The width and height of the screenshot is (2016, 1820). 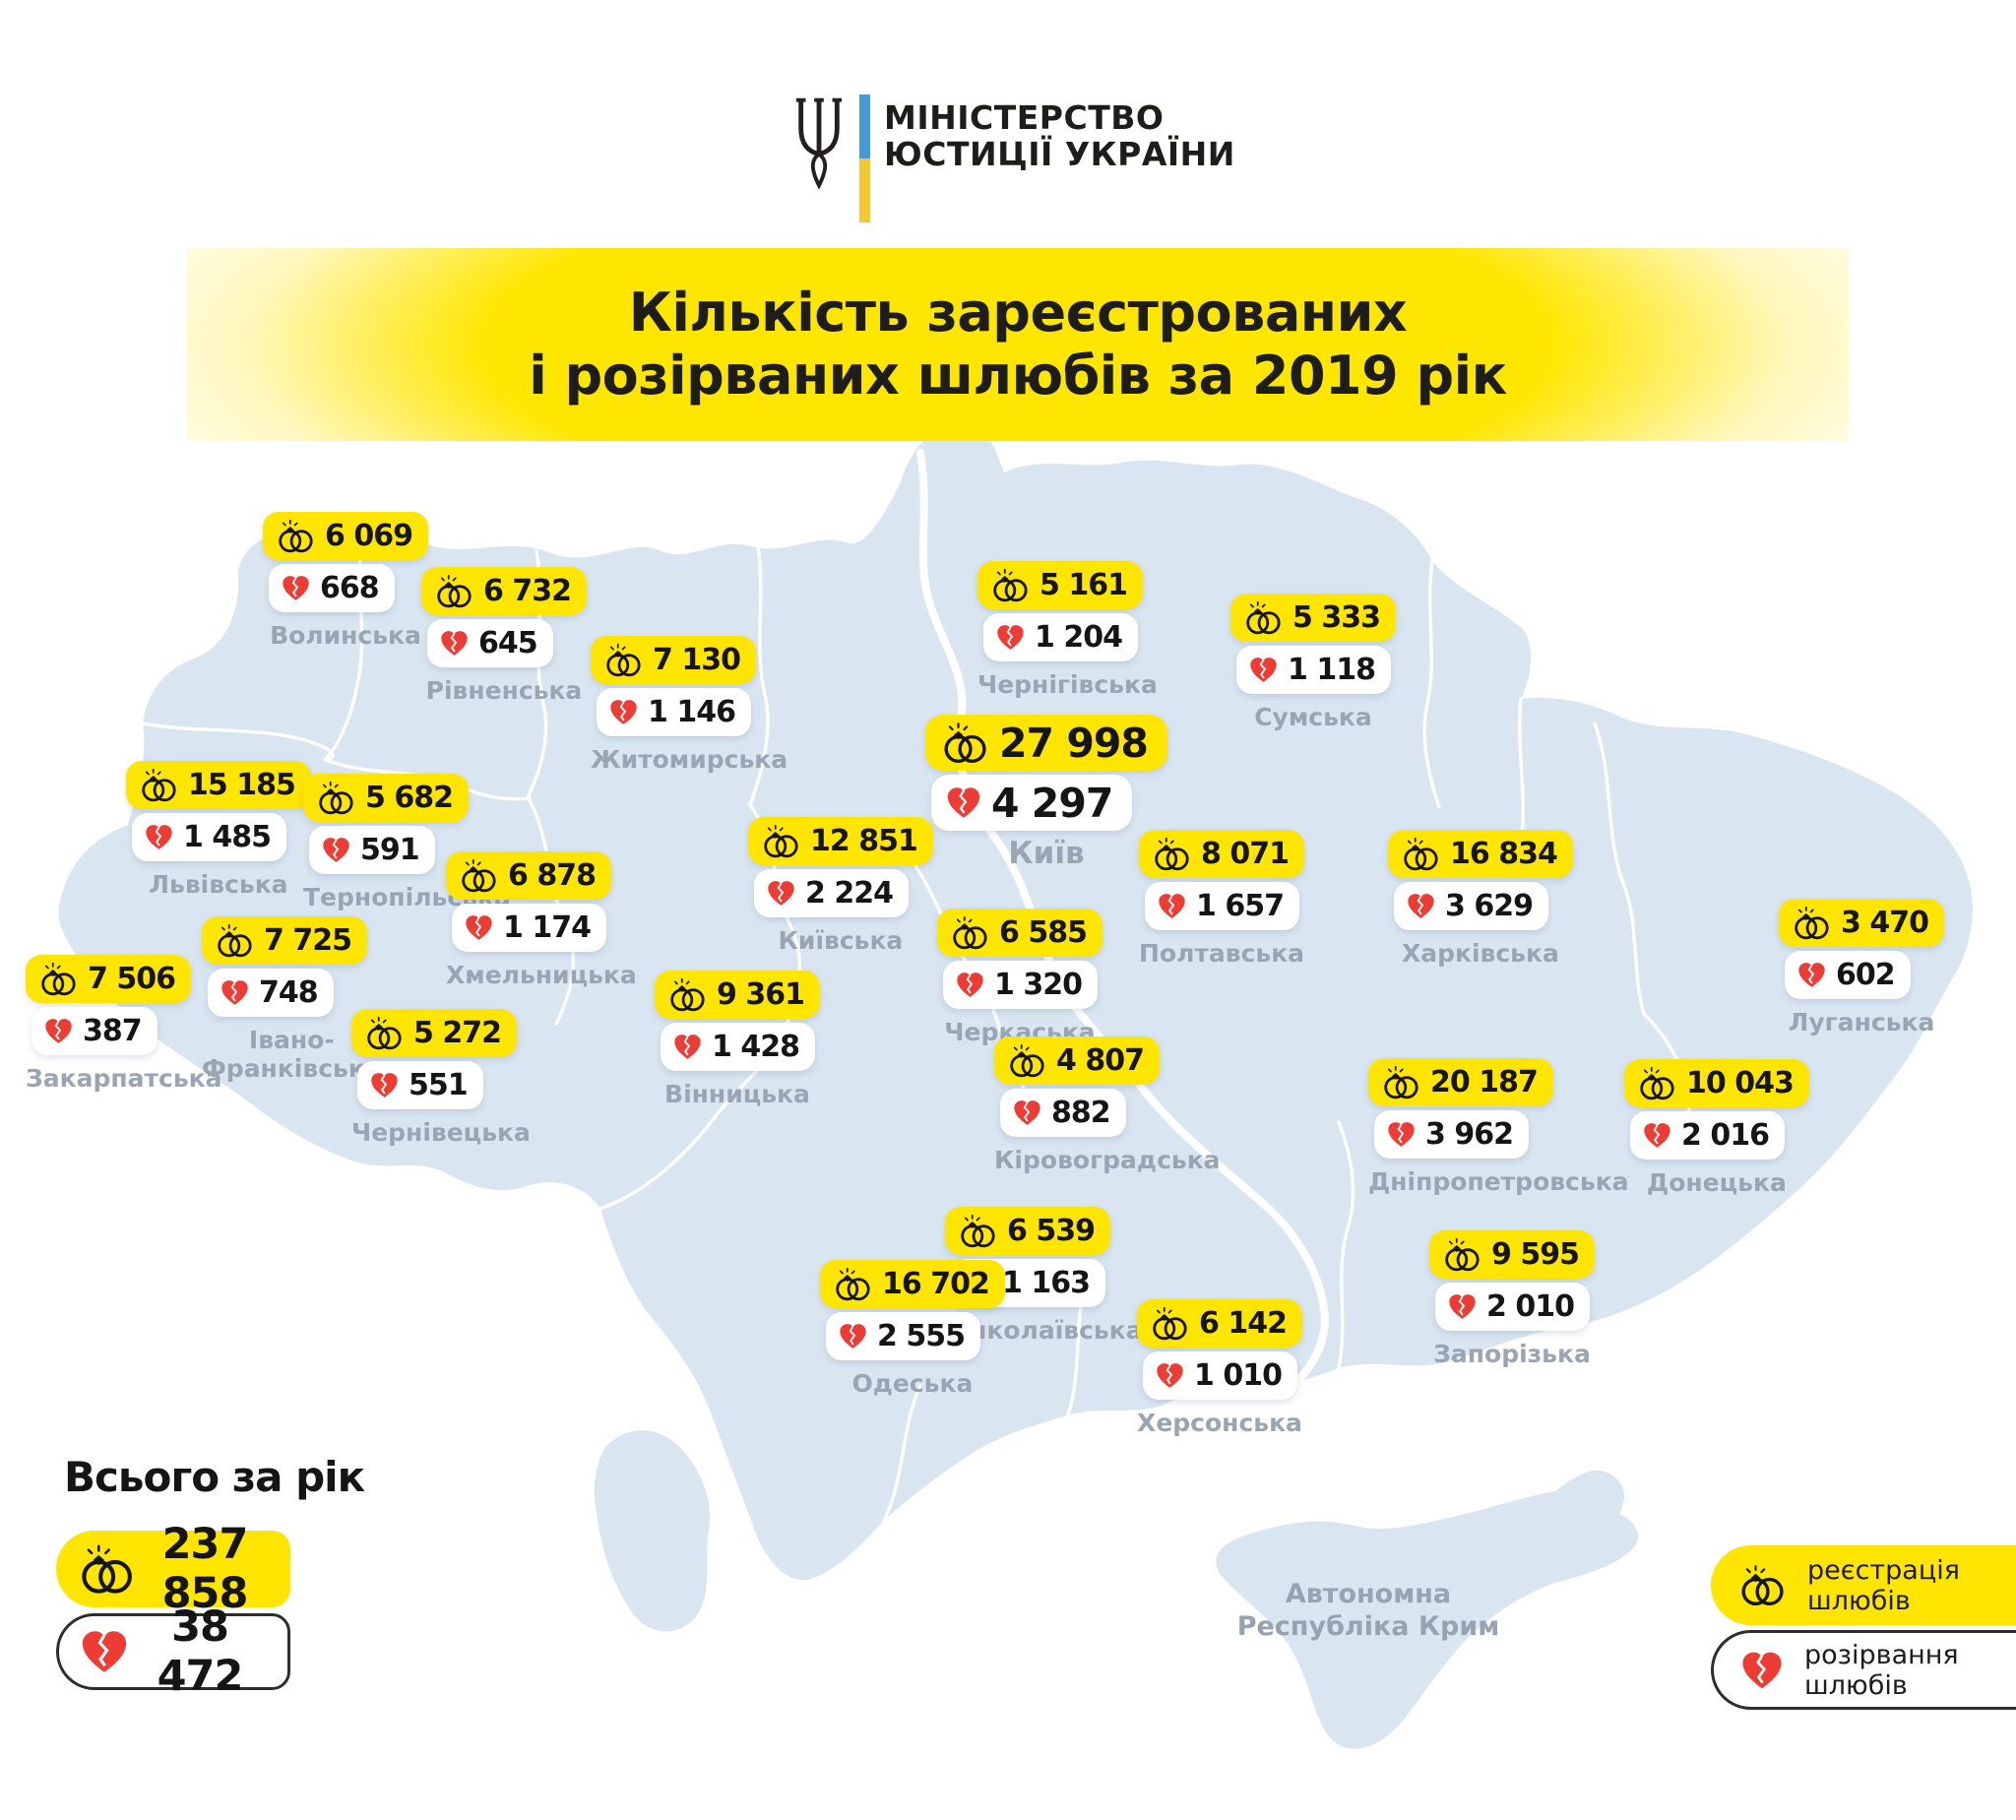 I want to click on divorce-count: 1 010, so click(x=1238, y=1375).